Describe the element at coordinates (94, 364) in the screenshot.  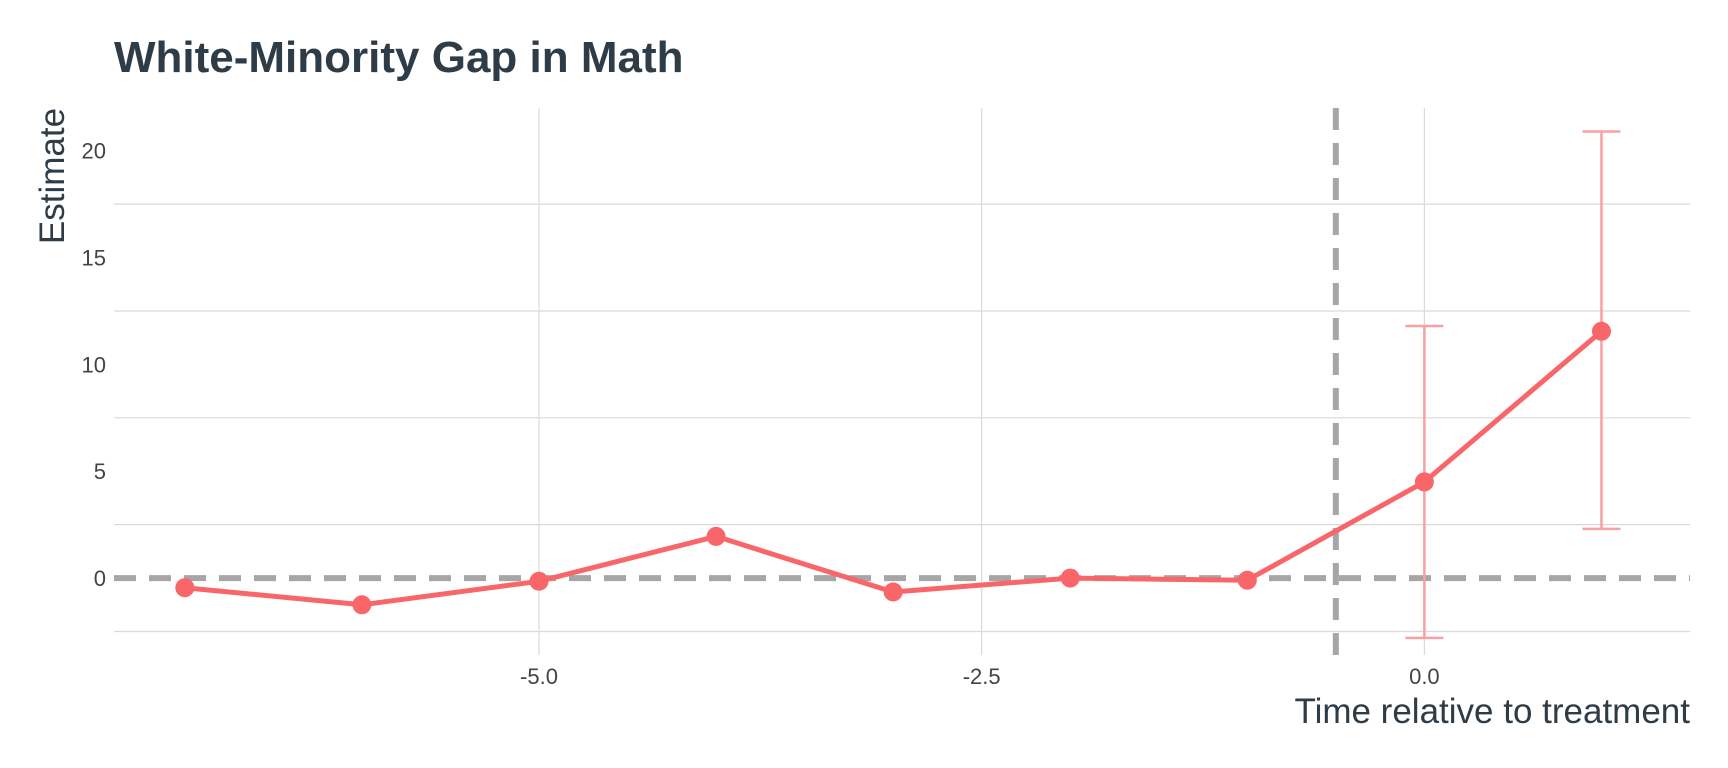
I see `y-tick-label: 10` at that location.